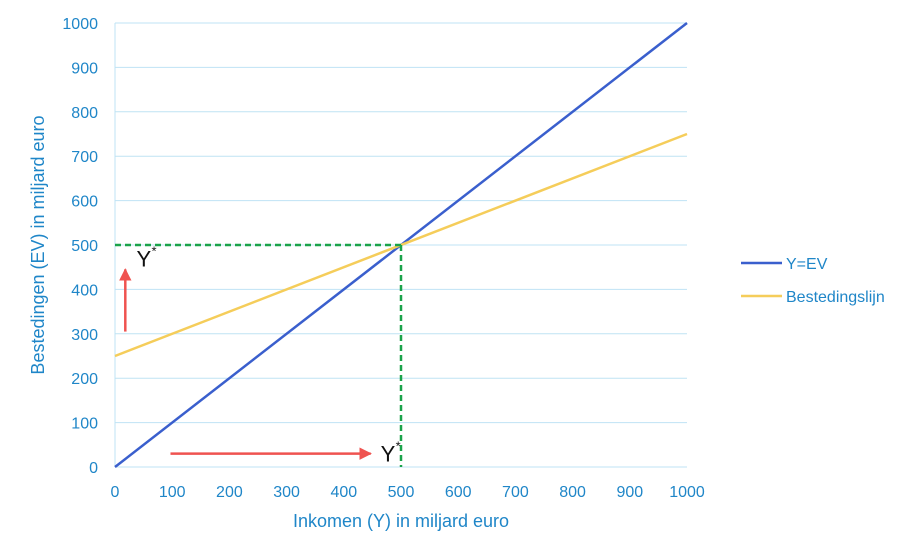  I want to click on y-tick-label: 800, so click(84, 113).